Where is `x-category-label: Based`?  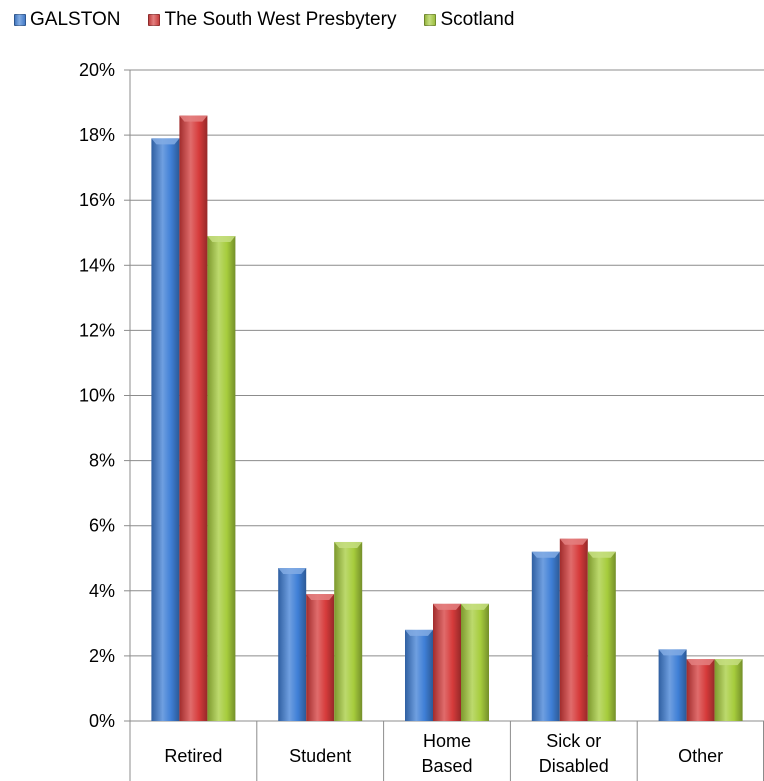 x-category-label: Based is located at coordinates (446, 766).